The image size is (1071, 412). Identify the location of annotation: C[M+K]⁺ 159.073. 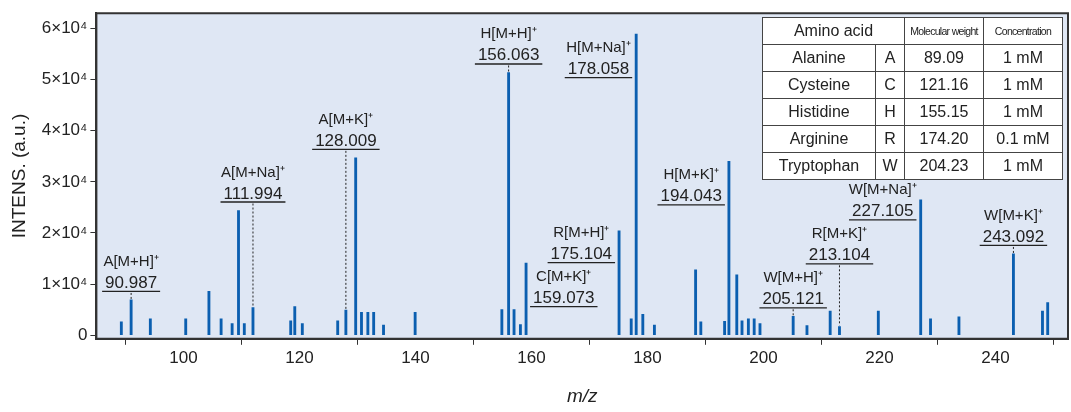
(564, 287).